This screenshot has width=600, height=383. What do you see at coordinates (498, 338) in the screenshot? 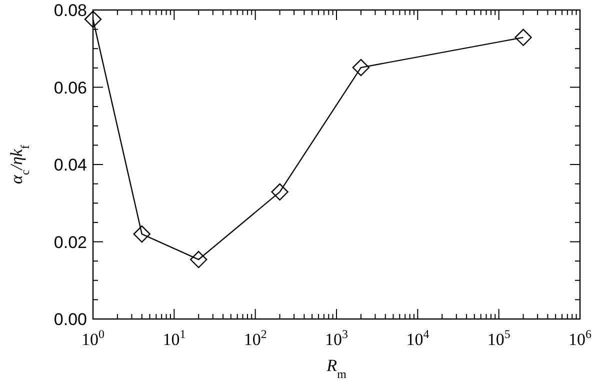
I see `x-tick-label: 10$^{5}$` at bounding box center [498, 338].